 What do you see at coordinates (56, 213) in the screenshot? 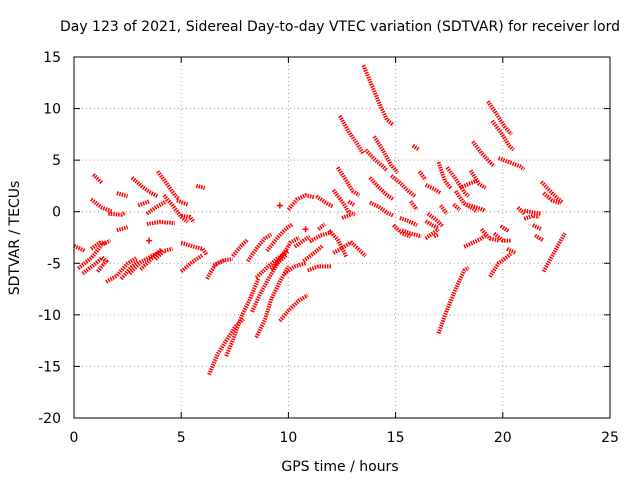
I see `y-tick-label: 0` at bounding box center [56, 213].